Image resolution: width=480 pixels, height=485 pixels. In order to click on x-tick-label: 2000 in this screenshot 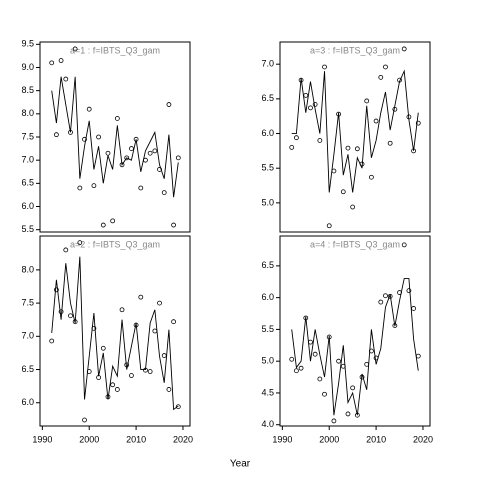, I will do `click(329, 439)`.